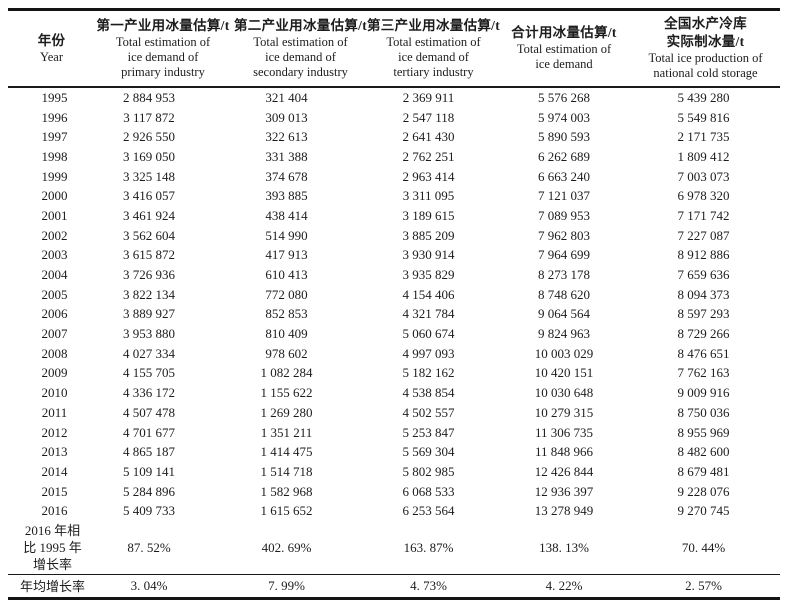 Image resolution: width=788 pixels, height=604 pixels. Describe the element at coordinates (286, 412) in the screenshot. I see `value-cell: 1 269 280` at that location.